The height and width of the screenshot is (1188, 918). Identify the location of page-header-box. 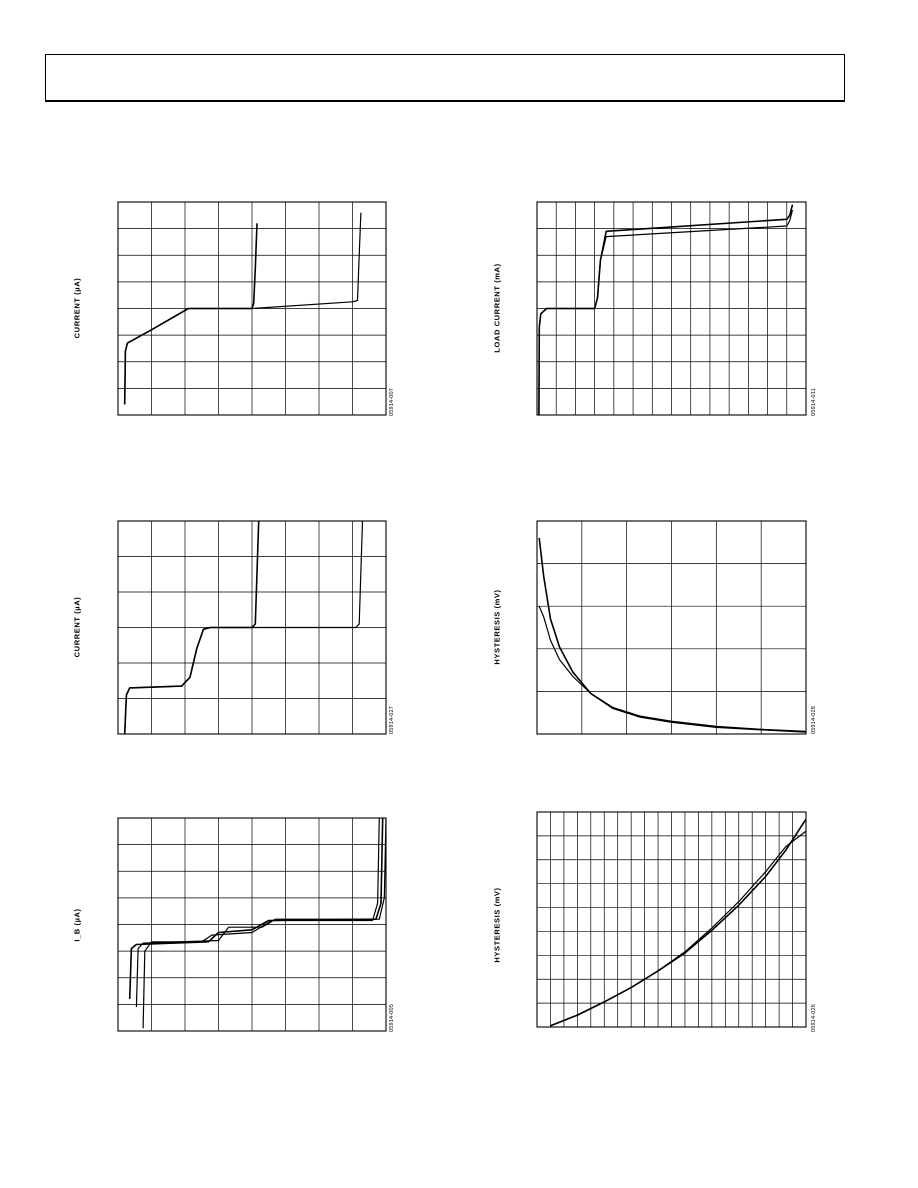
(445, 78).